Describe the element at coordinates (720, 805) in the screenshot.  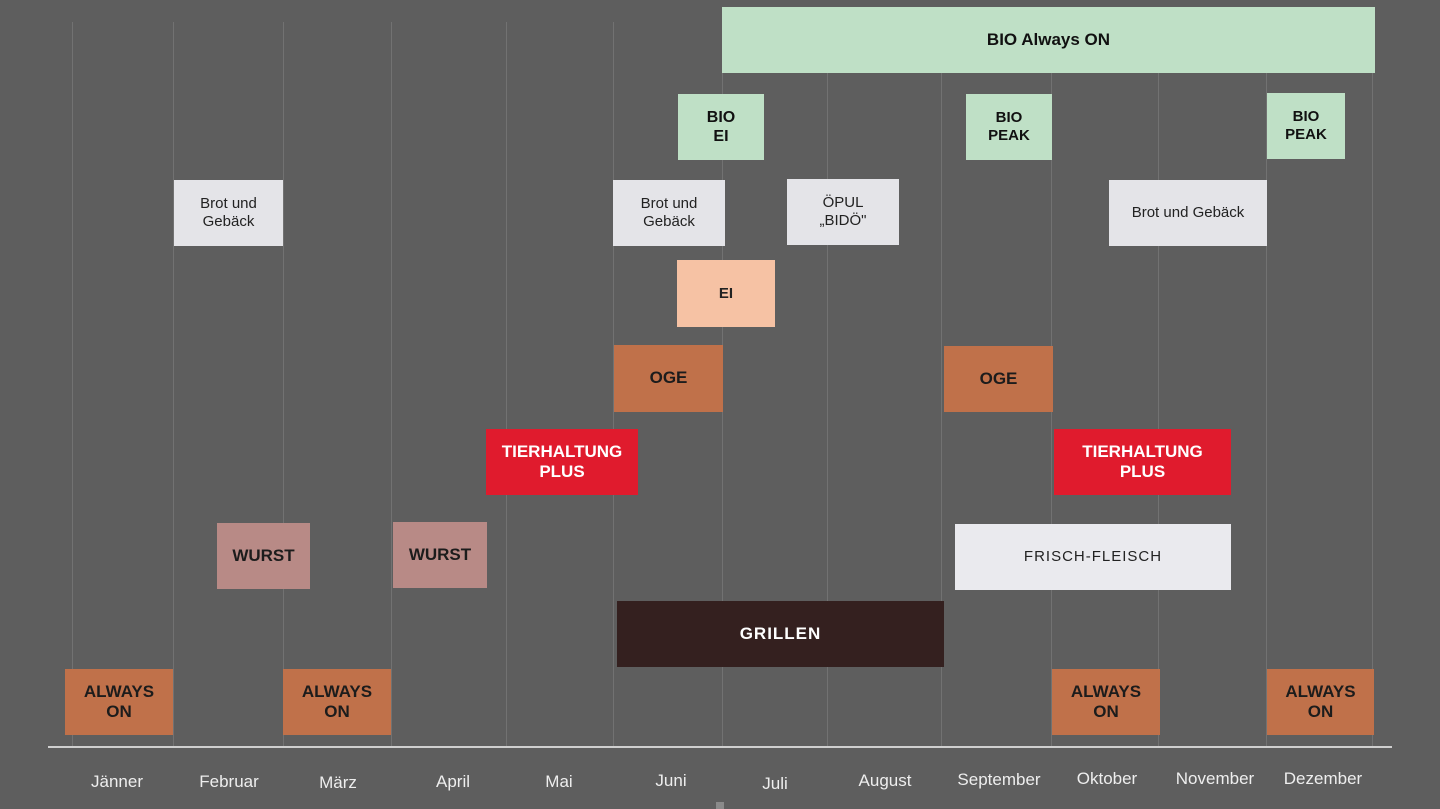
I see `slide-indicator` at that location.